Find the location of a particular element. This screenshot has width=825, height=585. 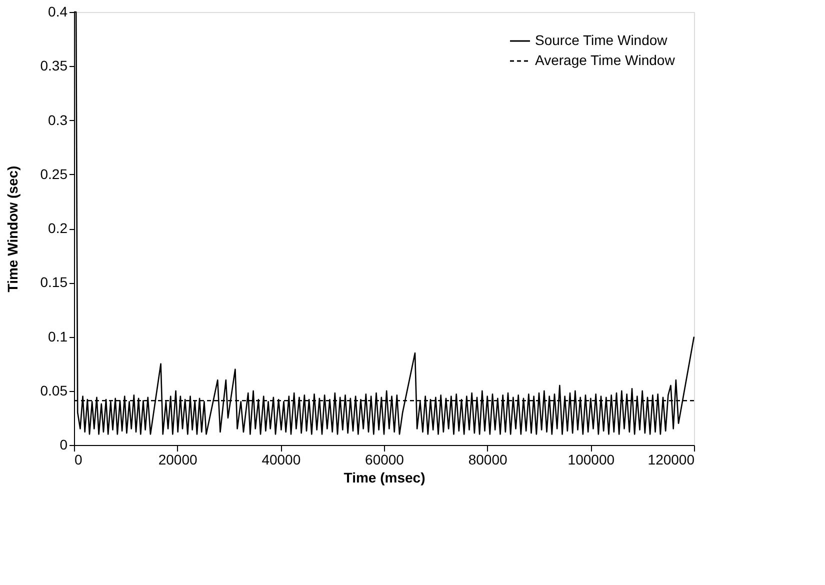

x-tick-label: 80000 is located at coordinates (488, 460).